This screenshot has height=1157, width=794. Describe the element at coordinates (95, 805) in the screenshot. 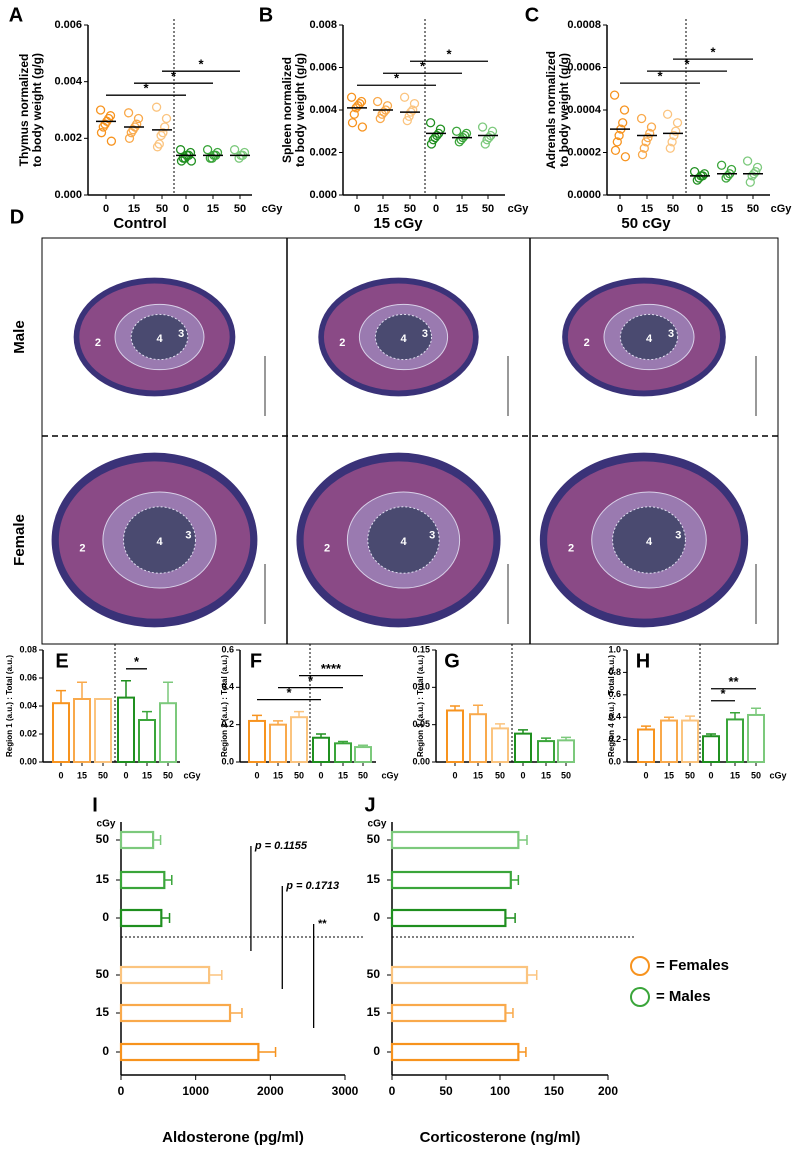

I see `panel-letter: I` at that location.